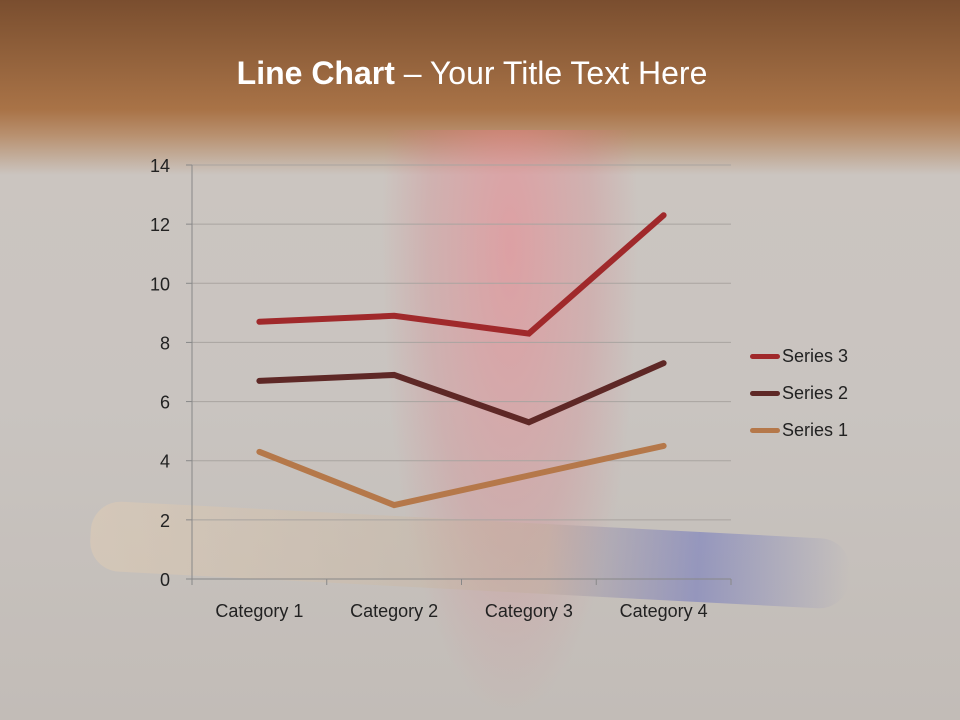 The width and height of the screenshot is (960, 720). I want to click on legend-label: Series 3, so click(815, 356).